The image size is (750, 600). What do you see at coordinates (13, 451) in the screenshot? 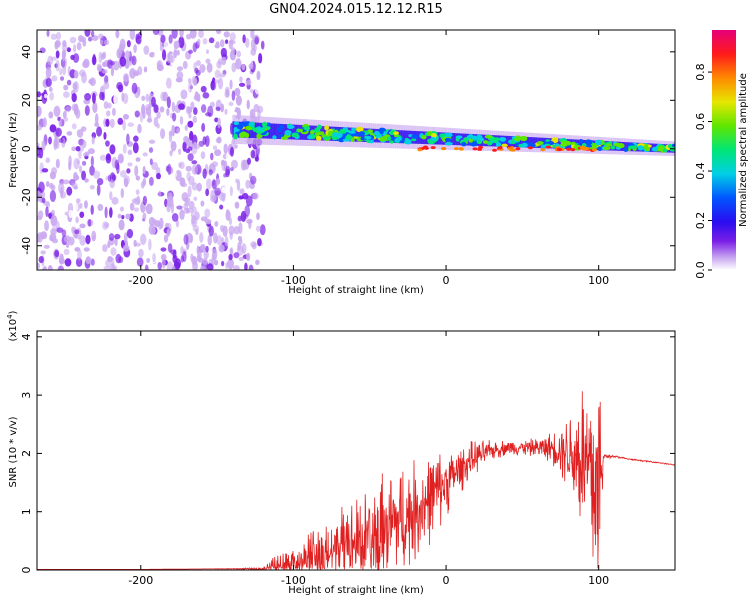
I see `snr-y-axis-label: SNR (10 * v/v)` at bounding box center [13, 451].